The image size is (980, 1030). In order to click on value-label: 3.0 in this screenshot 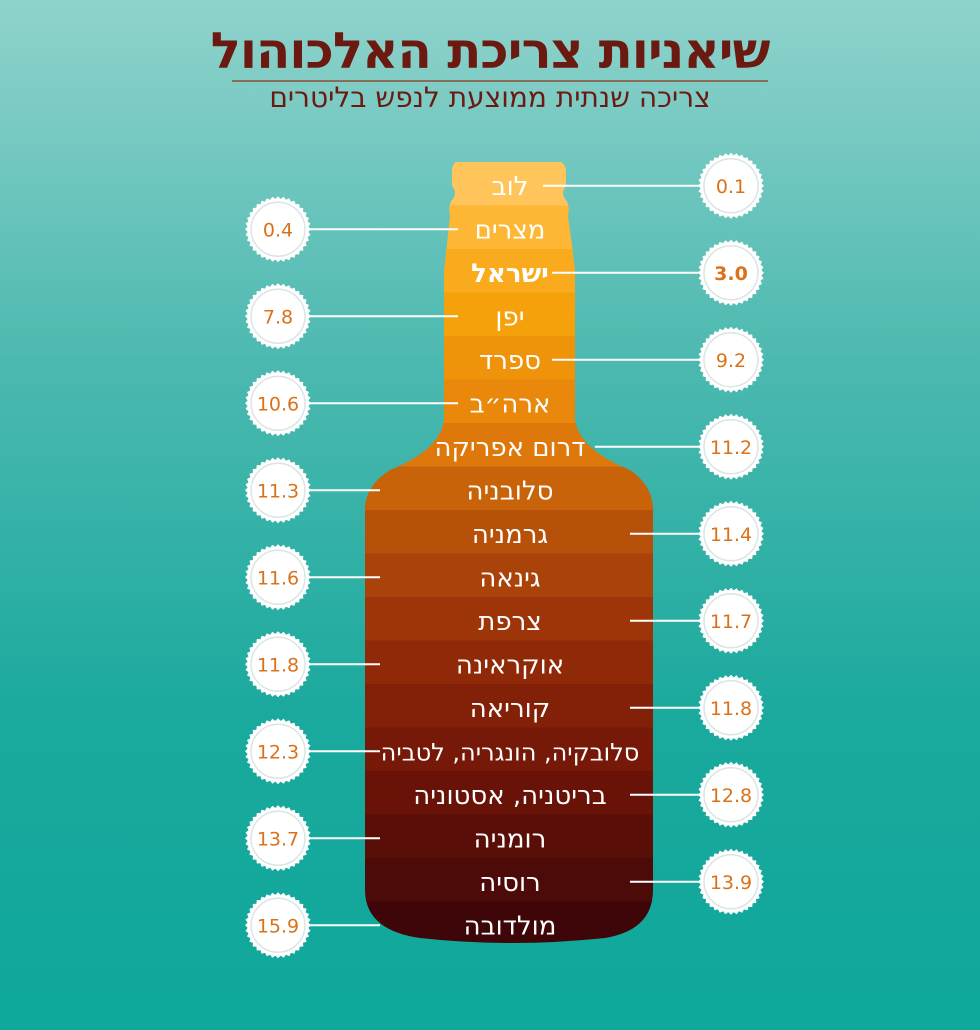, I will do `click(731, 274)`.